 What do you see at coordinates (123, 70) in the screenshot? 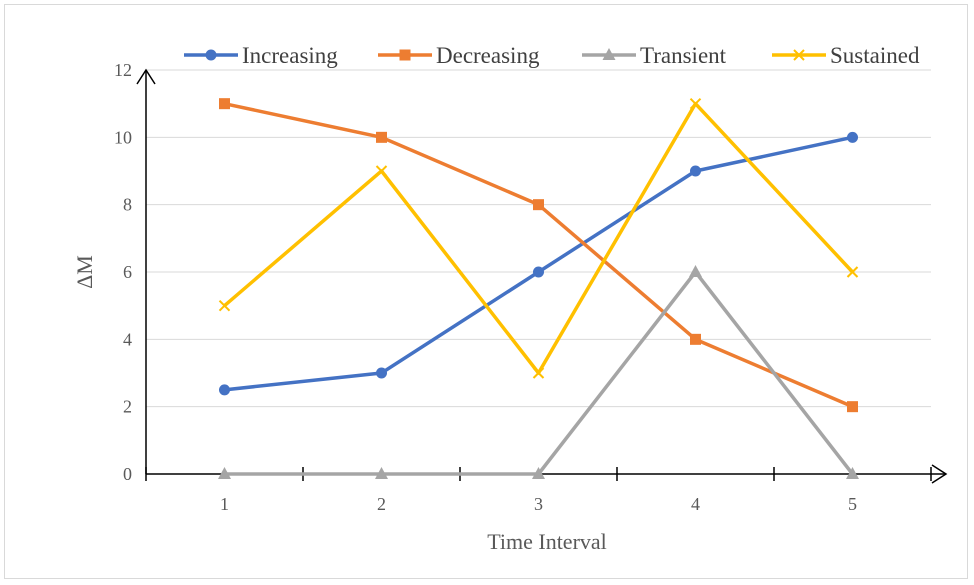
I see `y-tick-label: 12` at bounding box center [123, 70].